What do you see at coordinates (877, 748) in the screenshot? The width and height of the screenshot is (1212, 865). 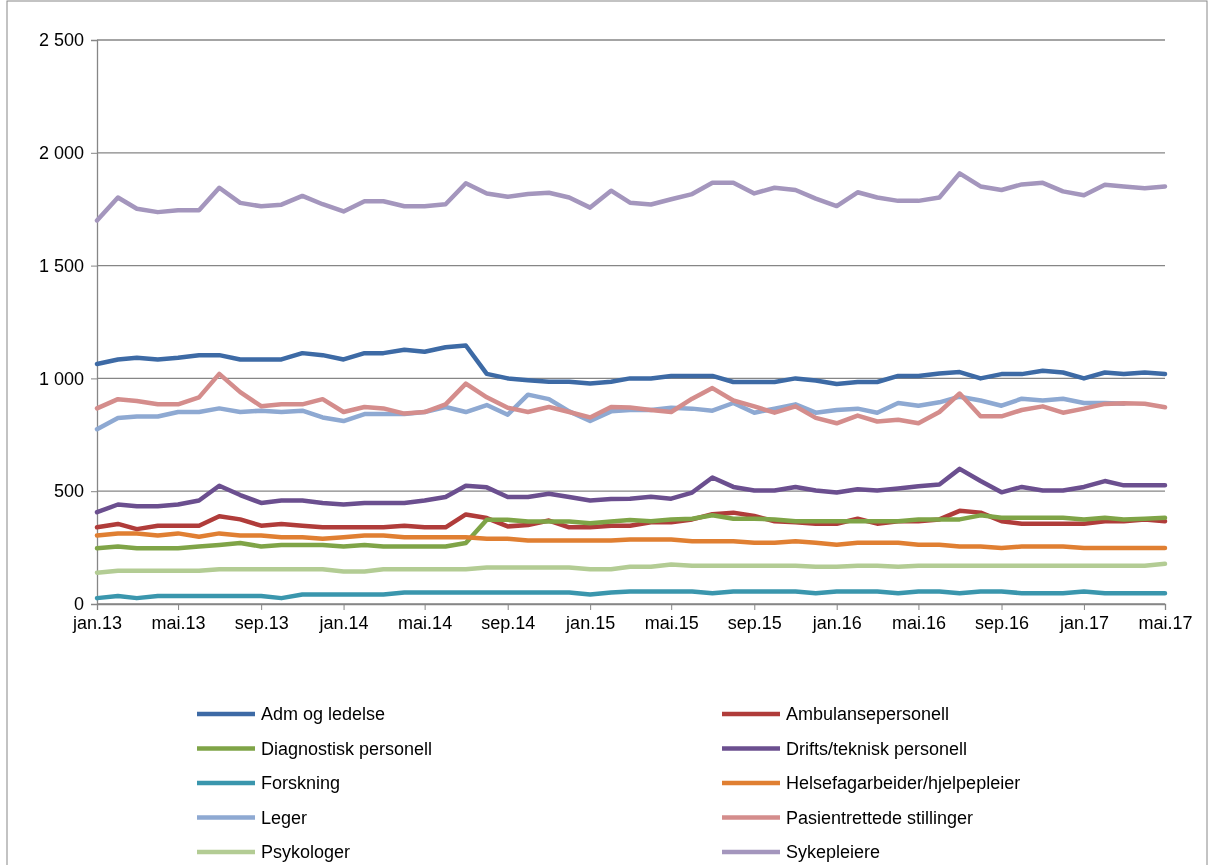 I see `legend-label: Drifts/teknisk personell` at bounding box center [877, 748].